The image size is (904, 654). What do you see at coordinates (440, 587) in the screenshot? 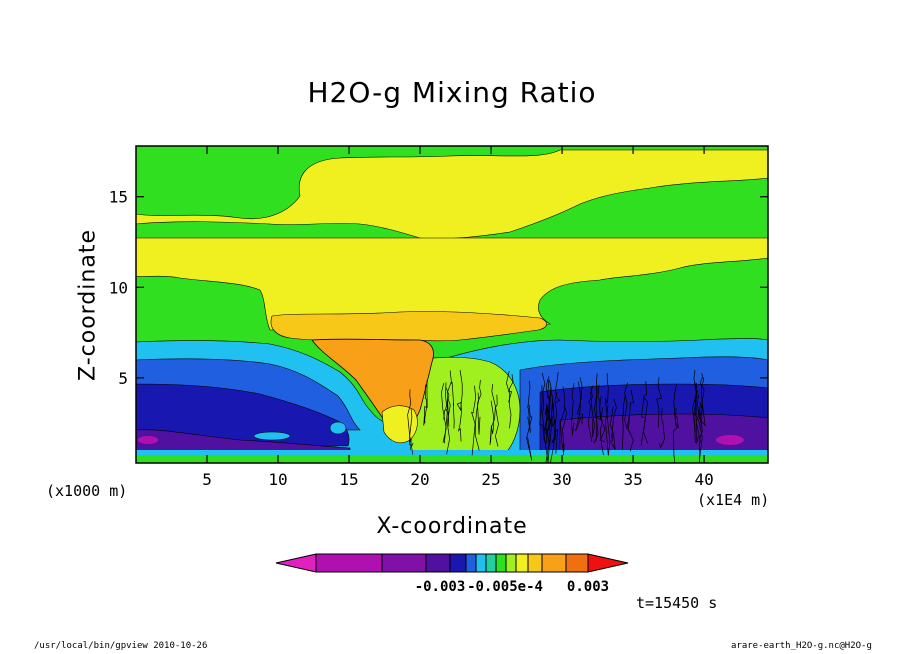
I see `colorbar-label-0: -0.003` at bounding box center [440, 587].